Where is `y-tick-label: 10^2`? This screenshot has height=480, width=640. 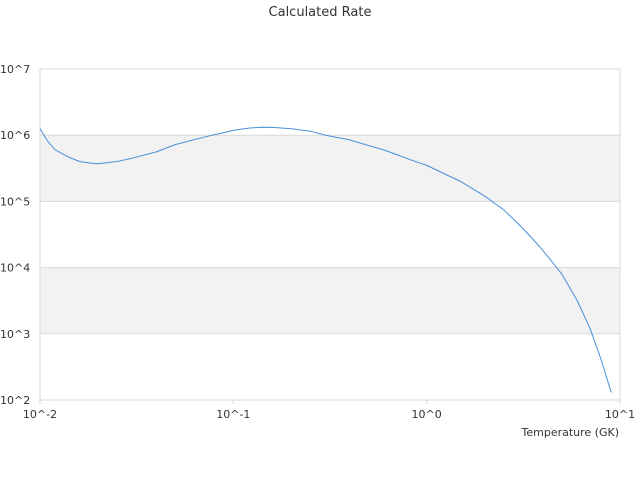 y-tick-label: 10^2 is located at coordinates (15, 400).